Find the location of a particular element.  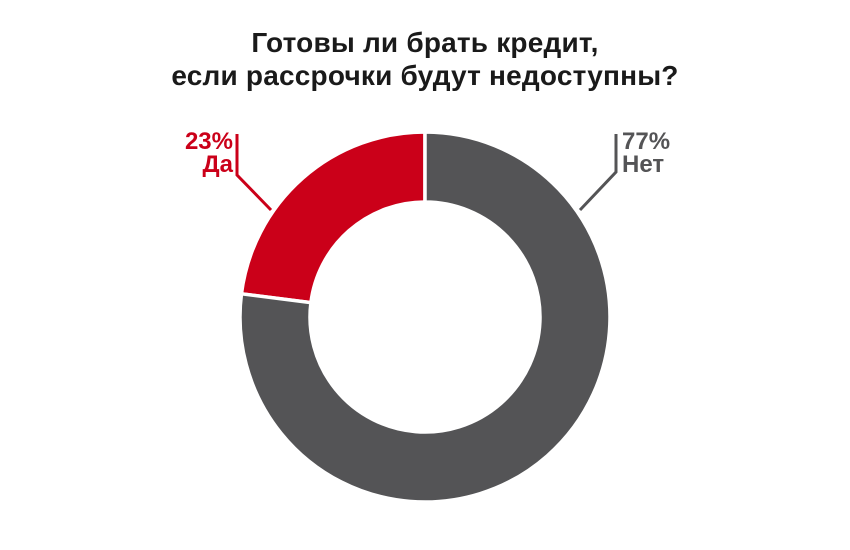

callout-line-no is located at coordinates (598, 173).